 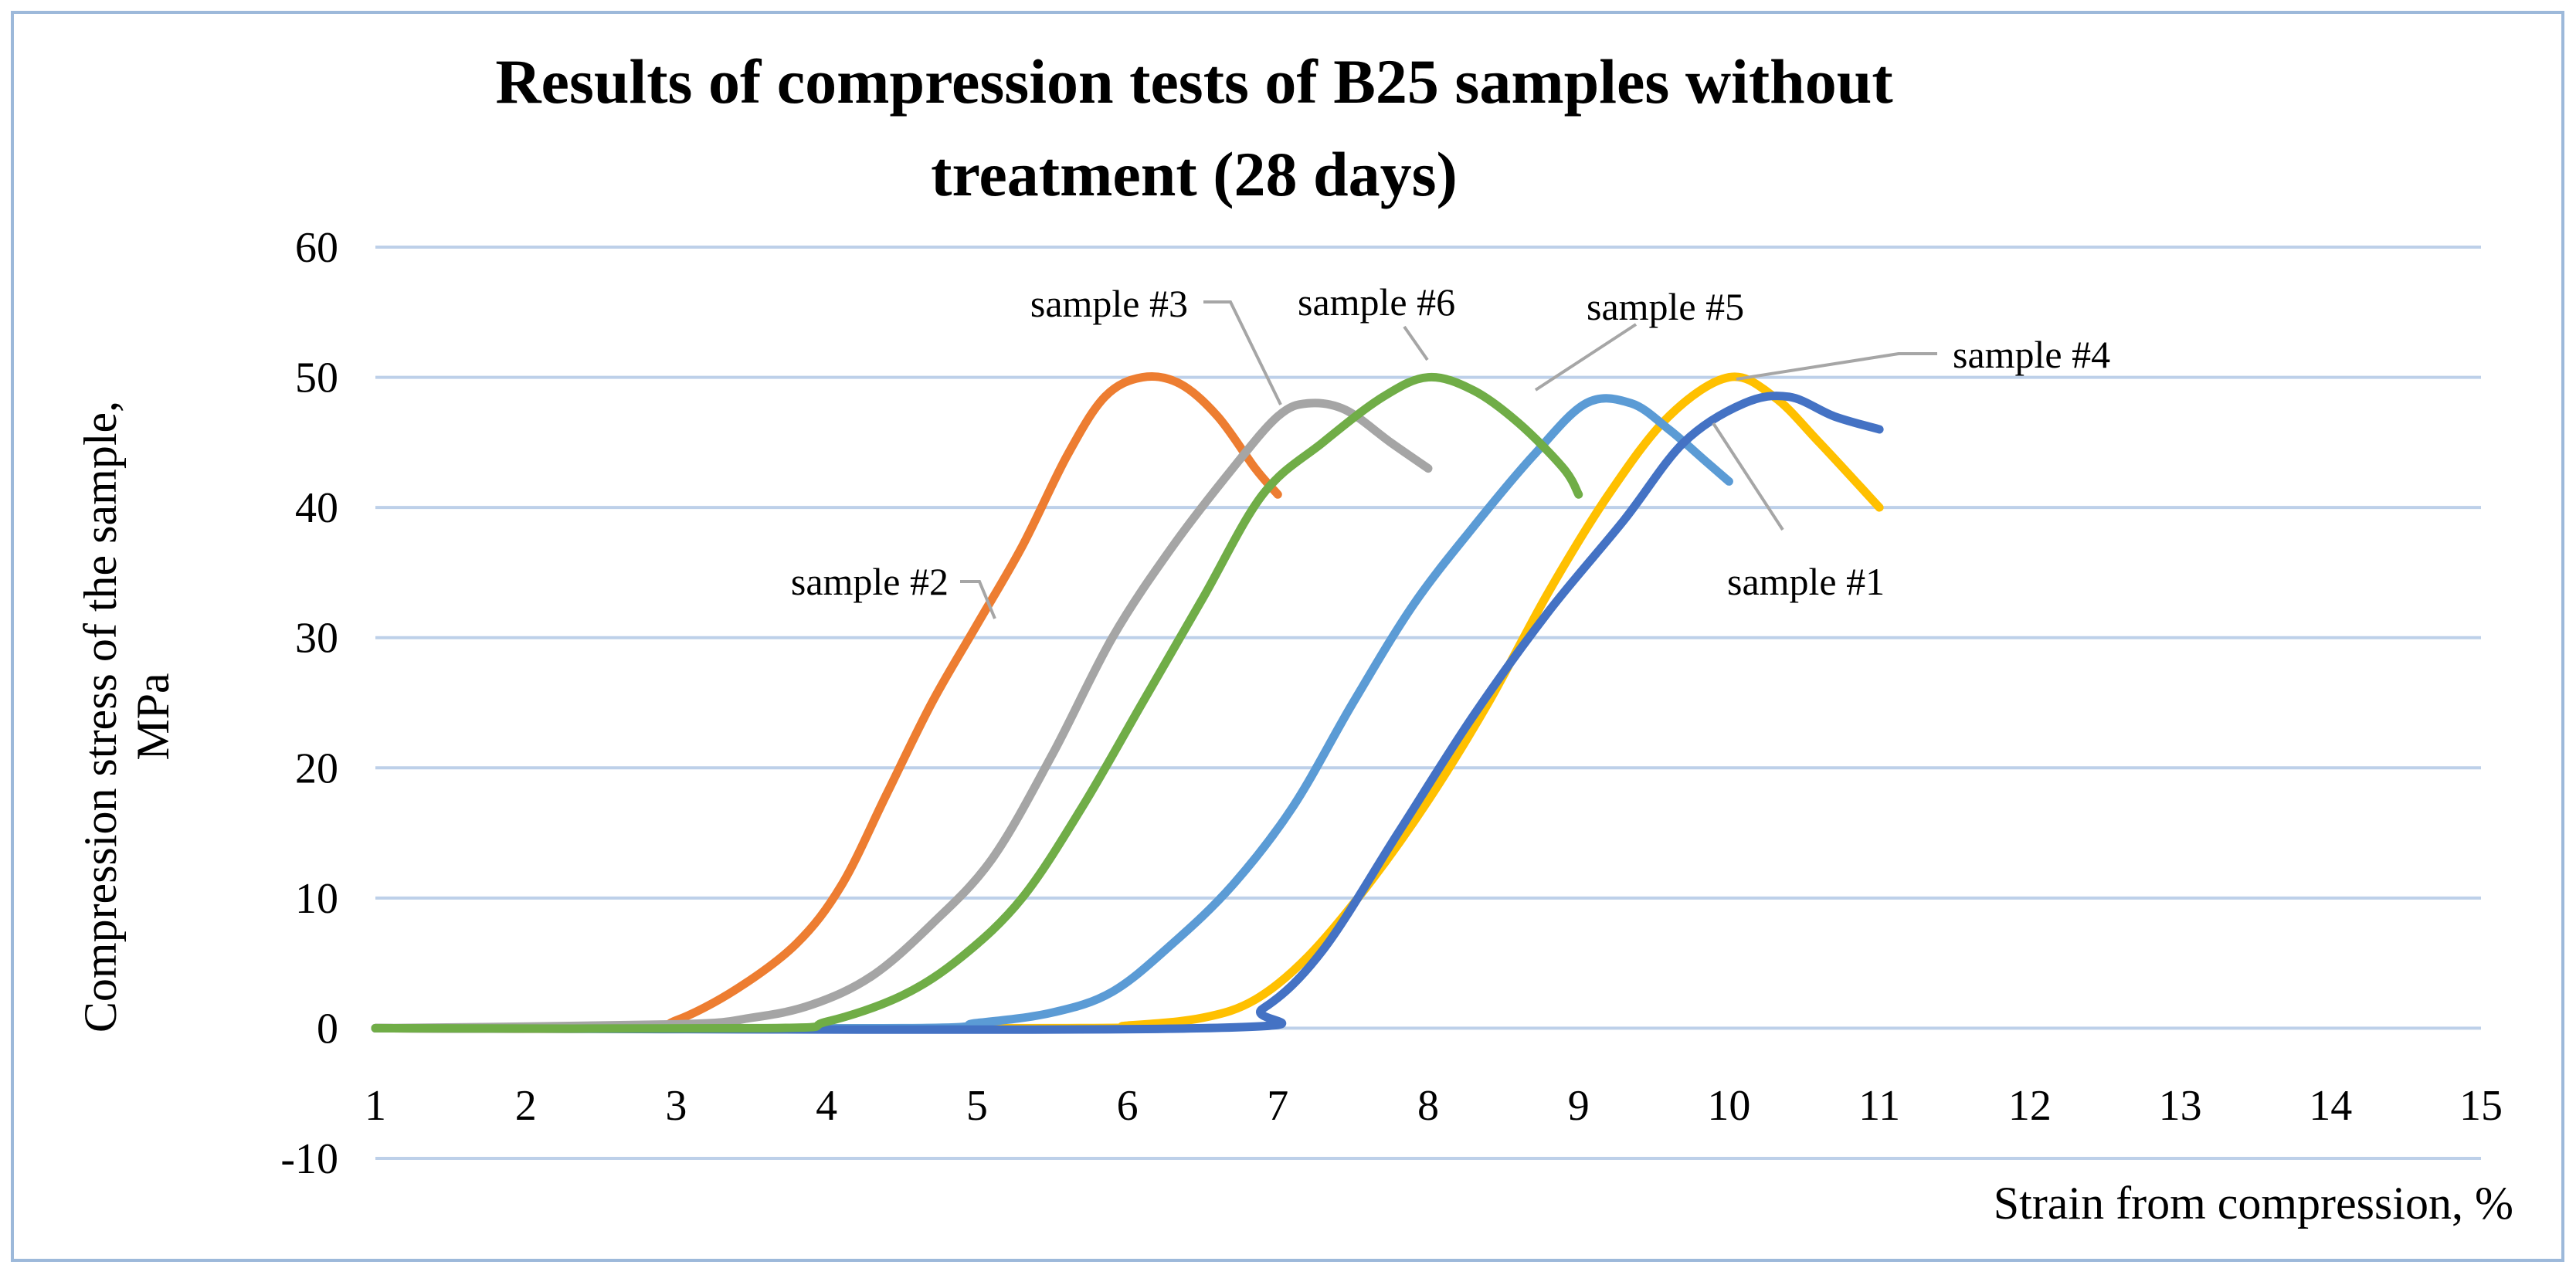 I want to click on x-tick-label: 10, so click(x=1729, y=1106).